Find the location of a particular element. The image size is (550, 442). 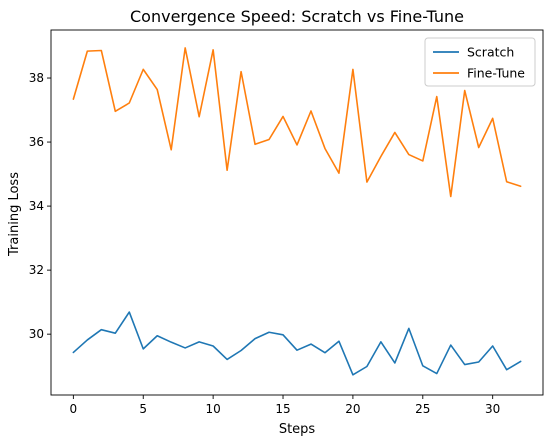

series-line-scratch is located at coordinates (297, 343).